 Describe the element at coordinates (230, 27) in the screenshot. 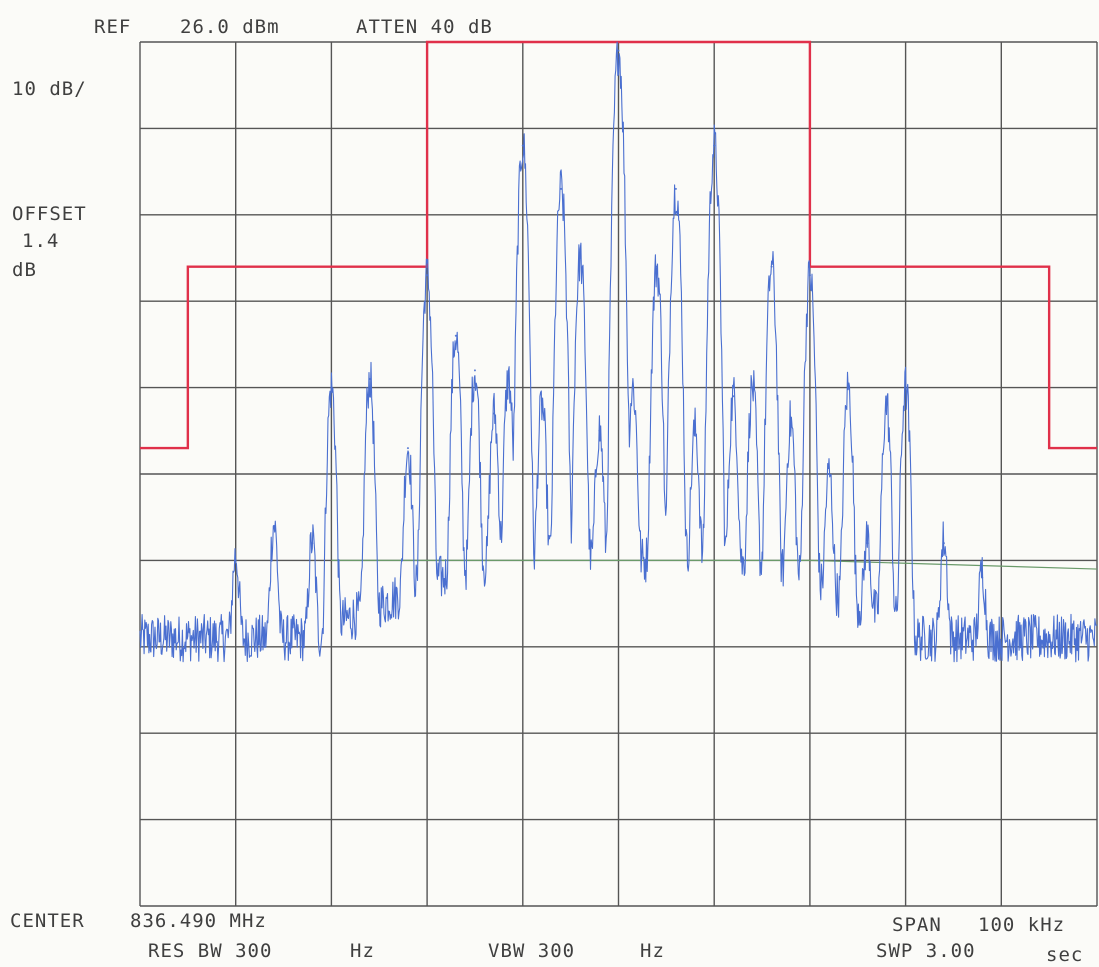

I see `ref-level-value: 26.0 dBm` at that location.